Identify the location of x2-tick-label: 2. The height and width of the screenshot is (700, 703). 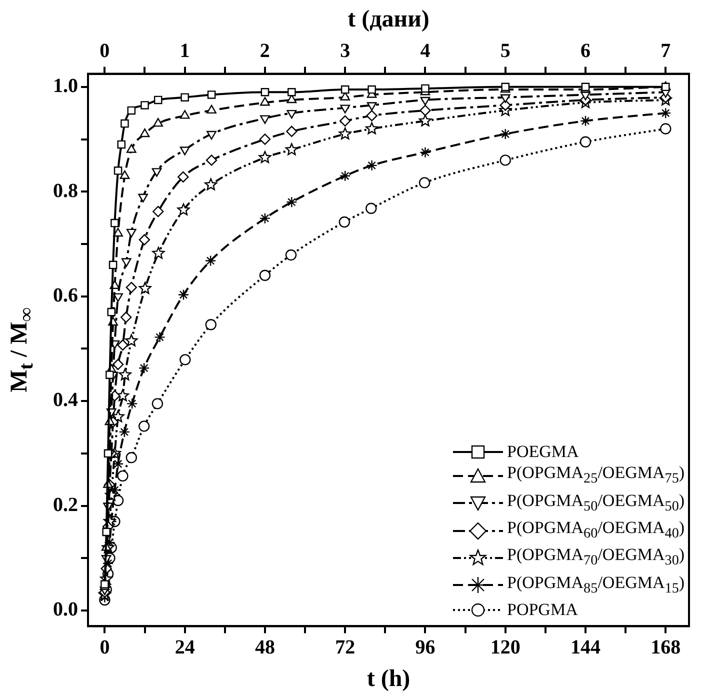
(265, 51).